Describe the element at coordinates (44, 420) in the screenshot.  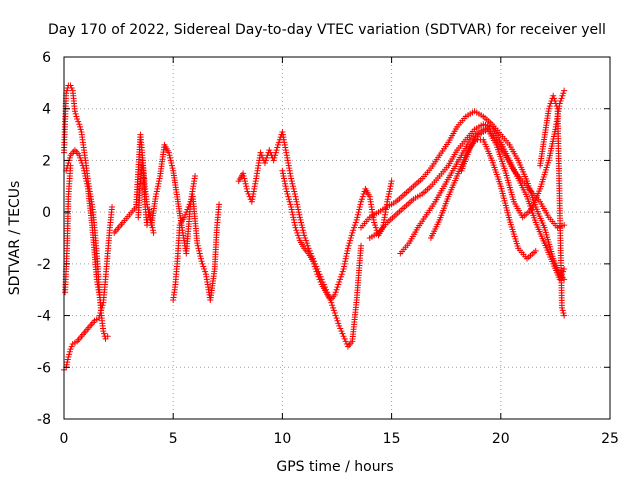
I see `y-tick-label: -8` at that location.